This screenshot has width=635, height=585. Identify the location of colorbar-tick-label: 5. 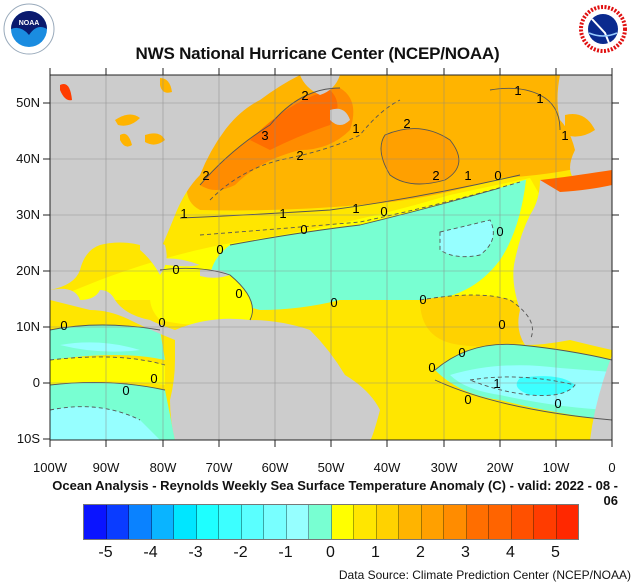
(555, 552).